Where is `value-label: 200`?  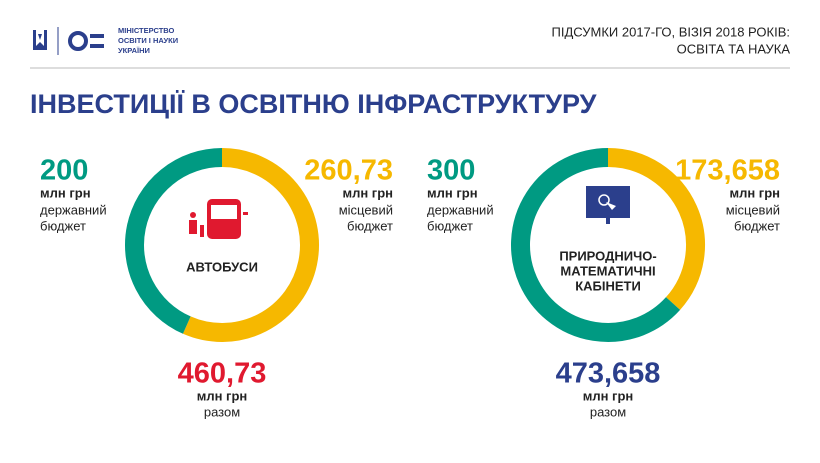 value-label: 200 is located at coordinates (64, 171).